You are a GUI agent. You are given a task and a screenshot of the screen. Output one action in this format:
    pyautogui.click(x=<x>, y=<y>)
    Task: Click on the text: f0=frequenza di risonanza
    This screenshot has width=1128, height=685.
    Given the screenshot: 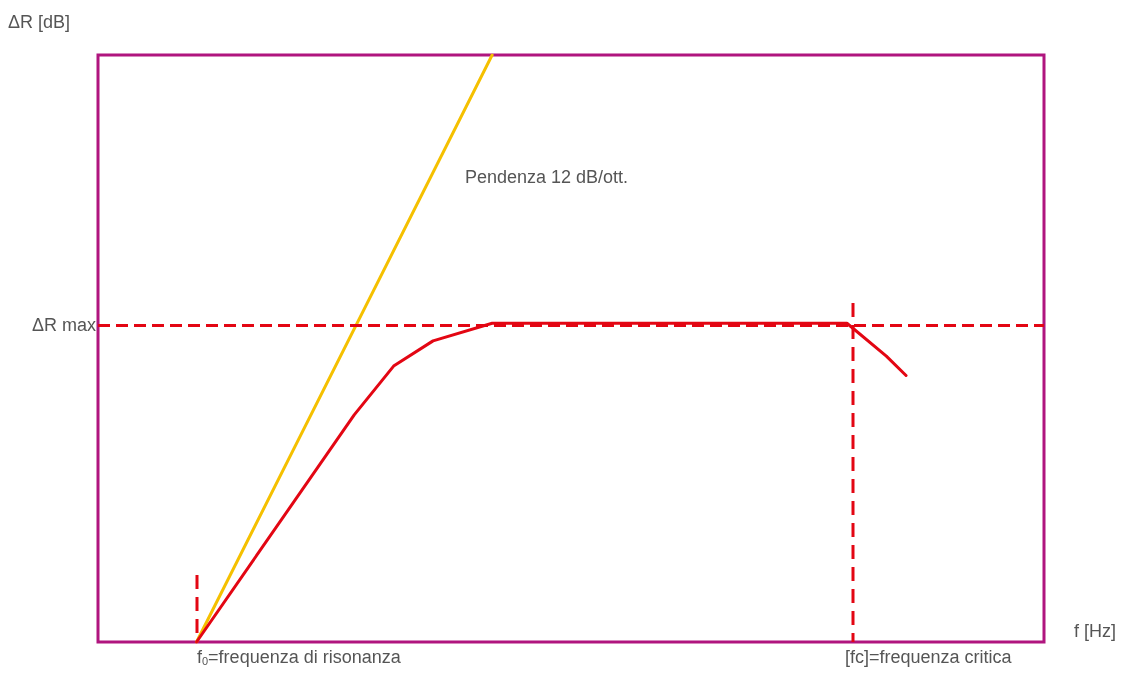 What is the action you would take?
    pyautogui.click(x=299, y=657)
    